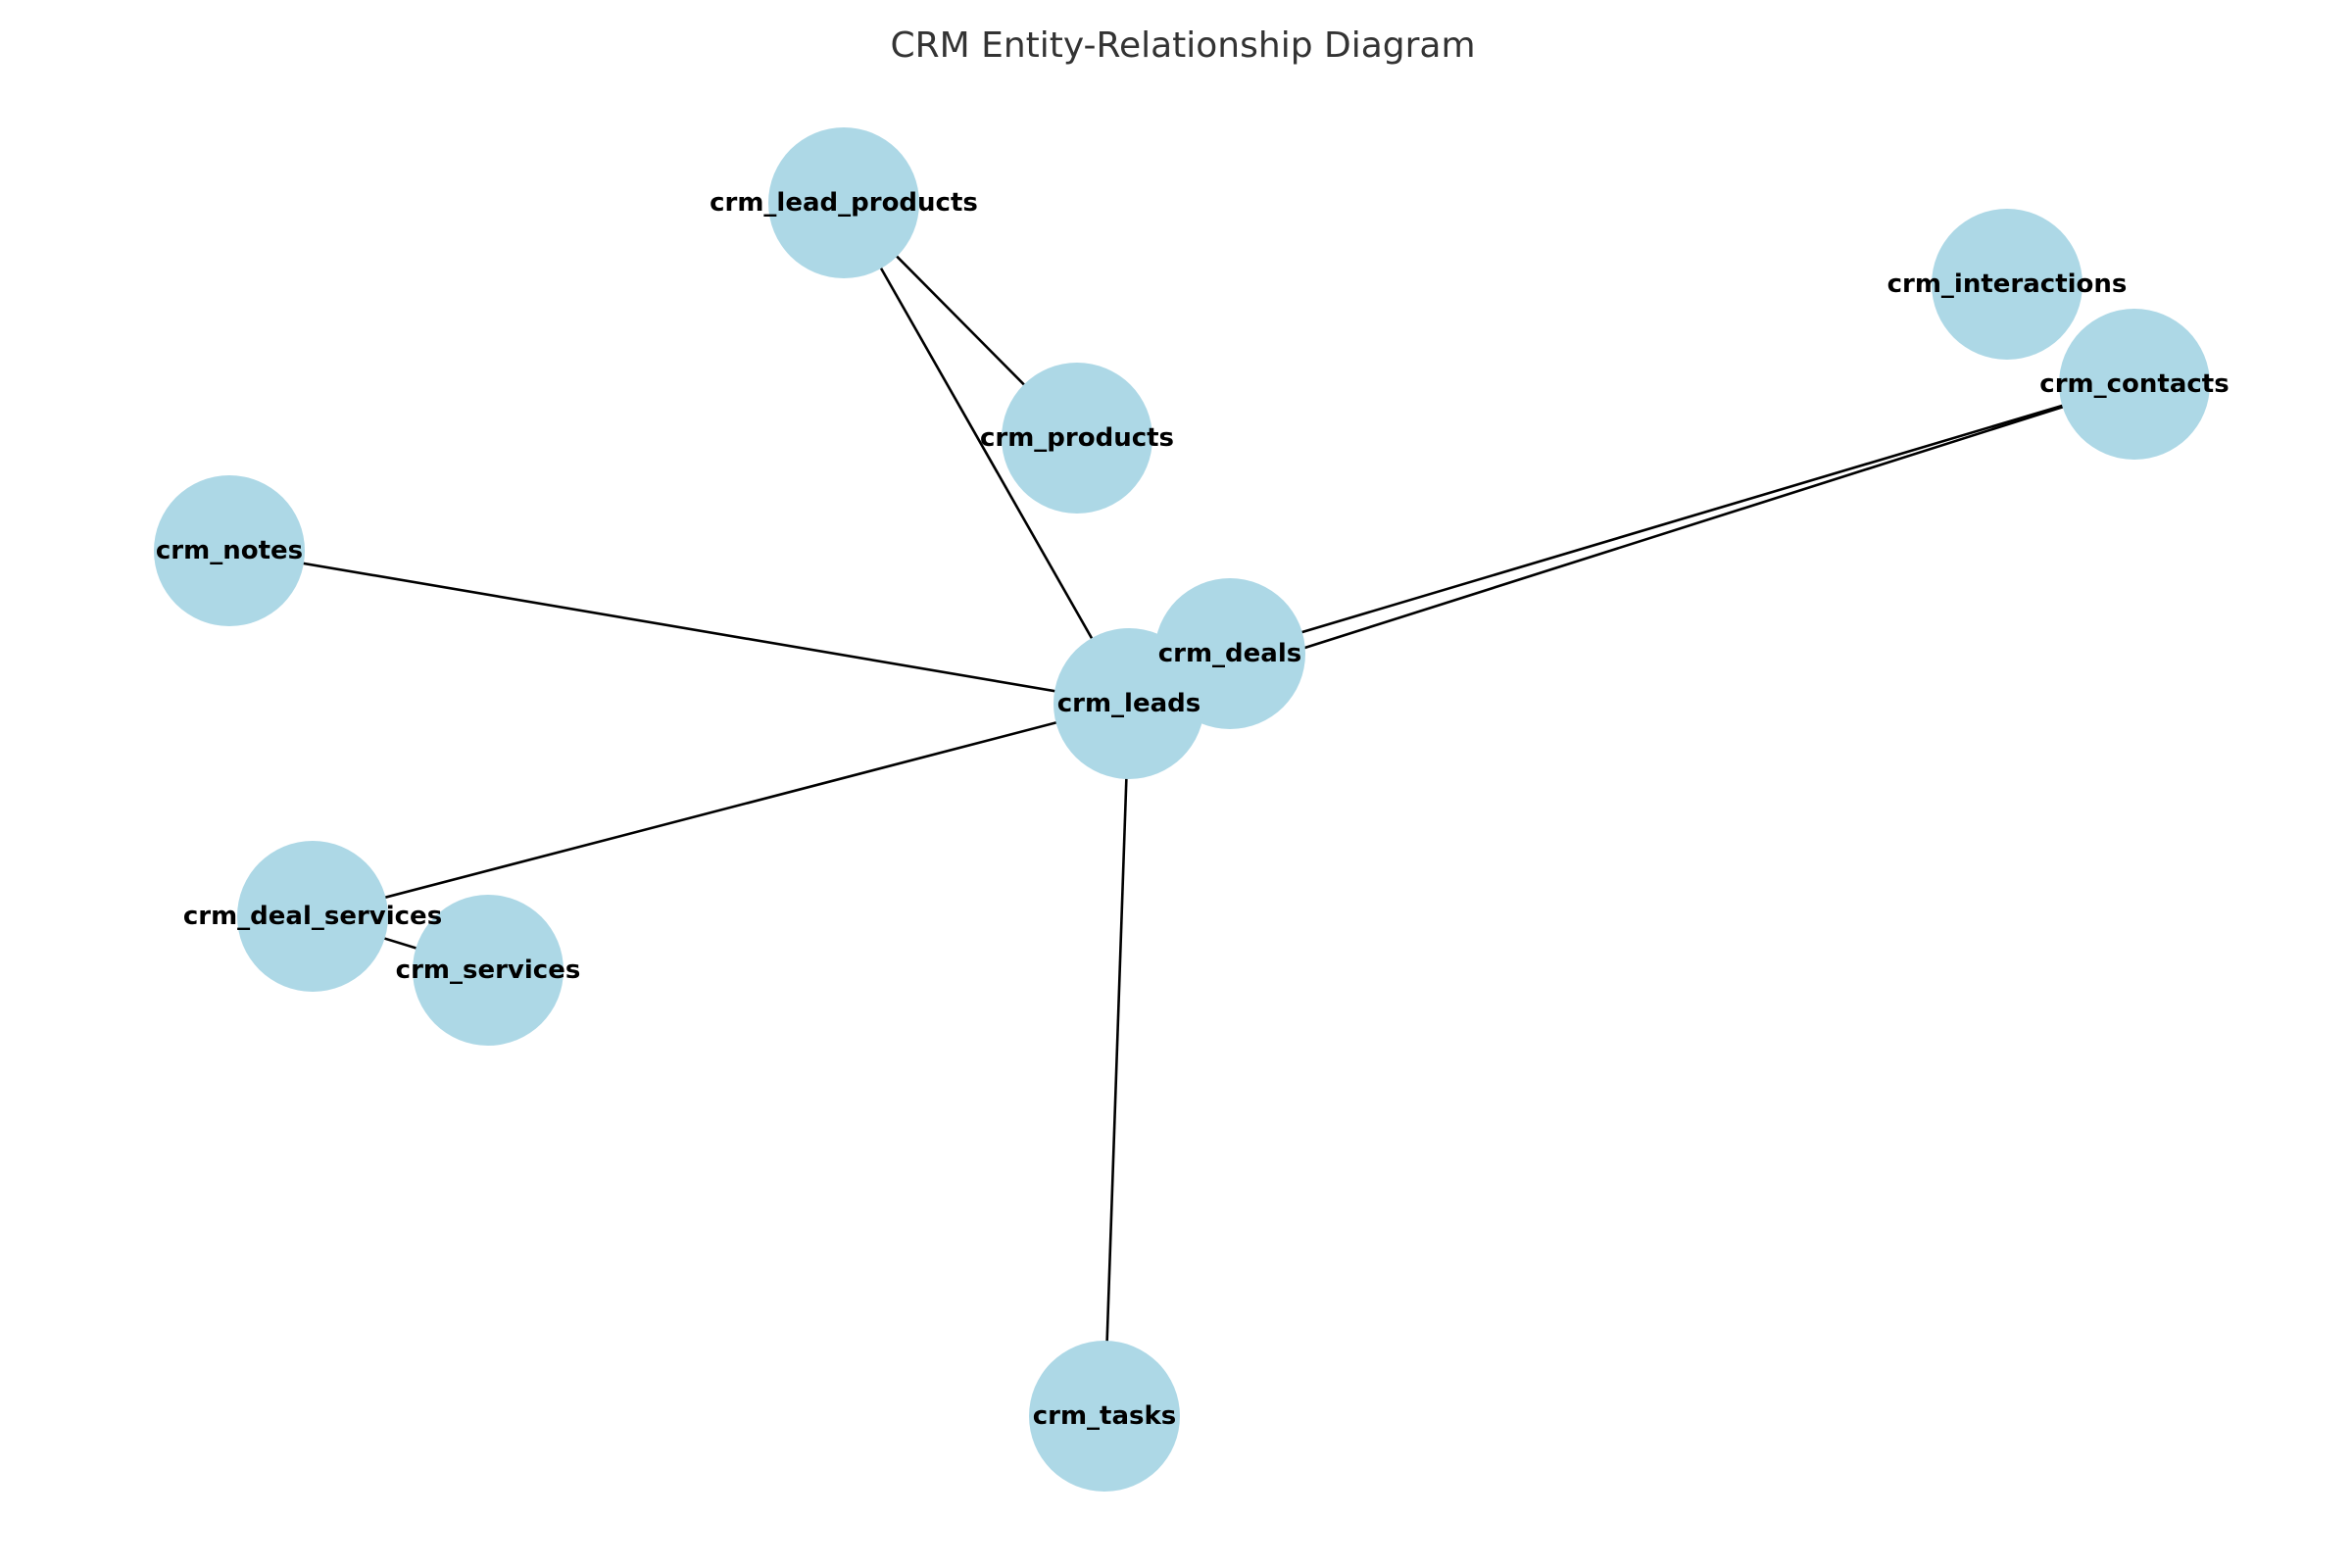  I want to click on node-label-crm_services: crm_services, so click(488, 970).